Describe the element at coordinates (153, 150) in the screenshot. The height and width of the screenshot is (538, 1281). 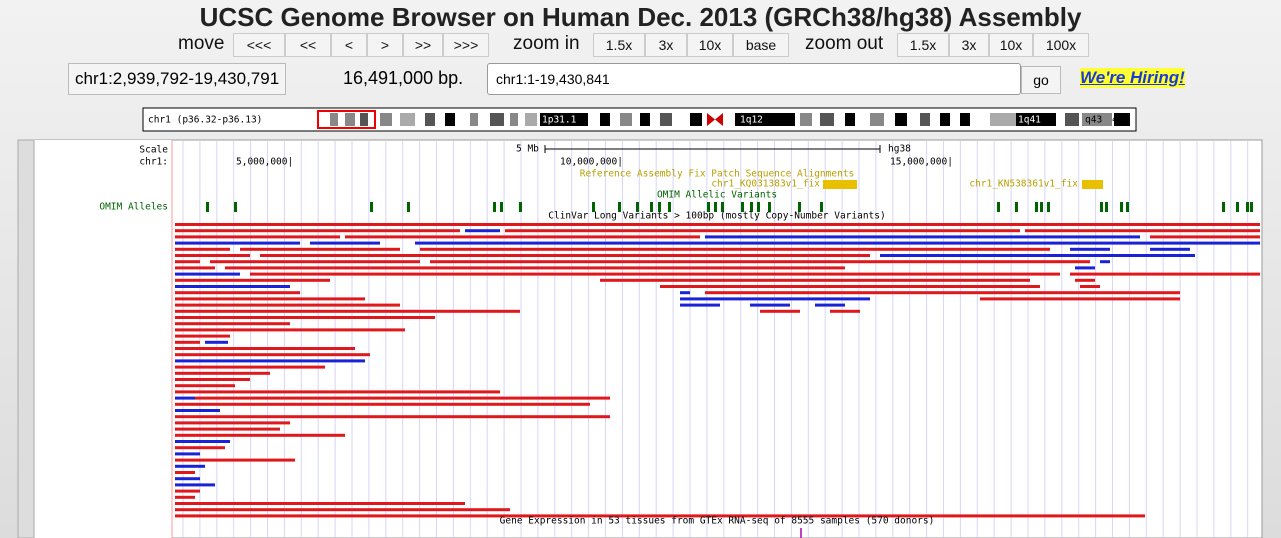
I see `scale-label: Scale` at that location.